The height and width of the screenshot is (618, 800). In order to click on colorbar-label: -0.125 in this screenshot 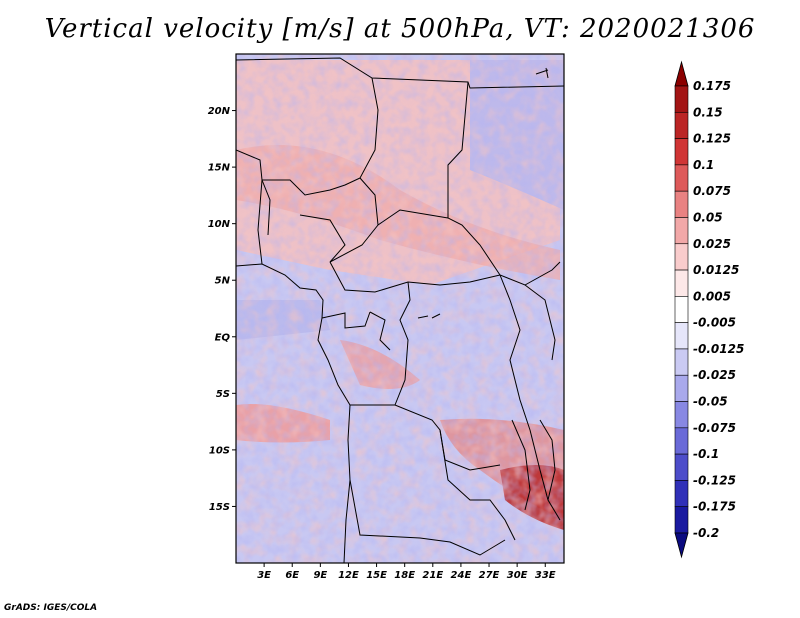, I will do `click(714, 480)`.